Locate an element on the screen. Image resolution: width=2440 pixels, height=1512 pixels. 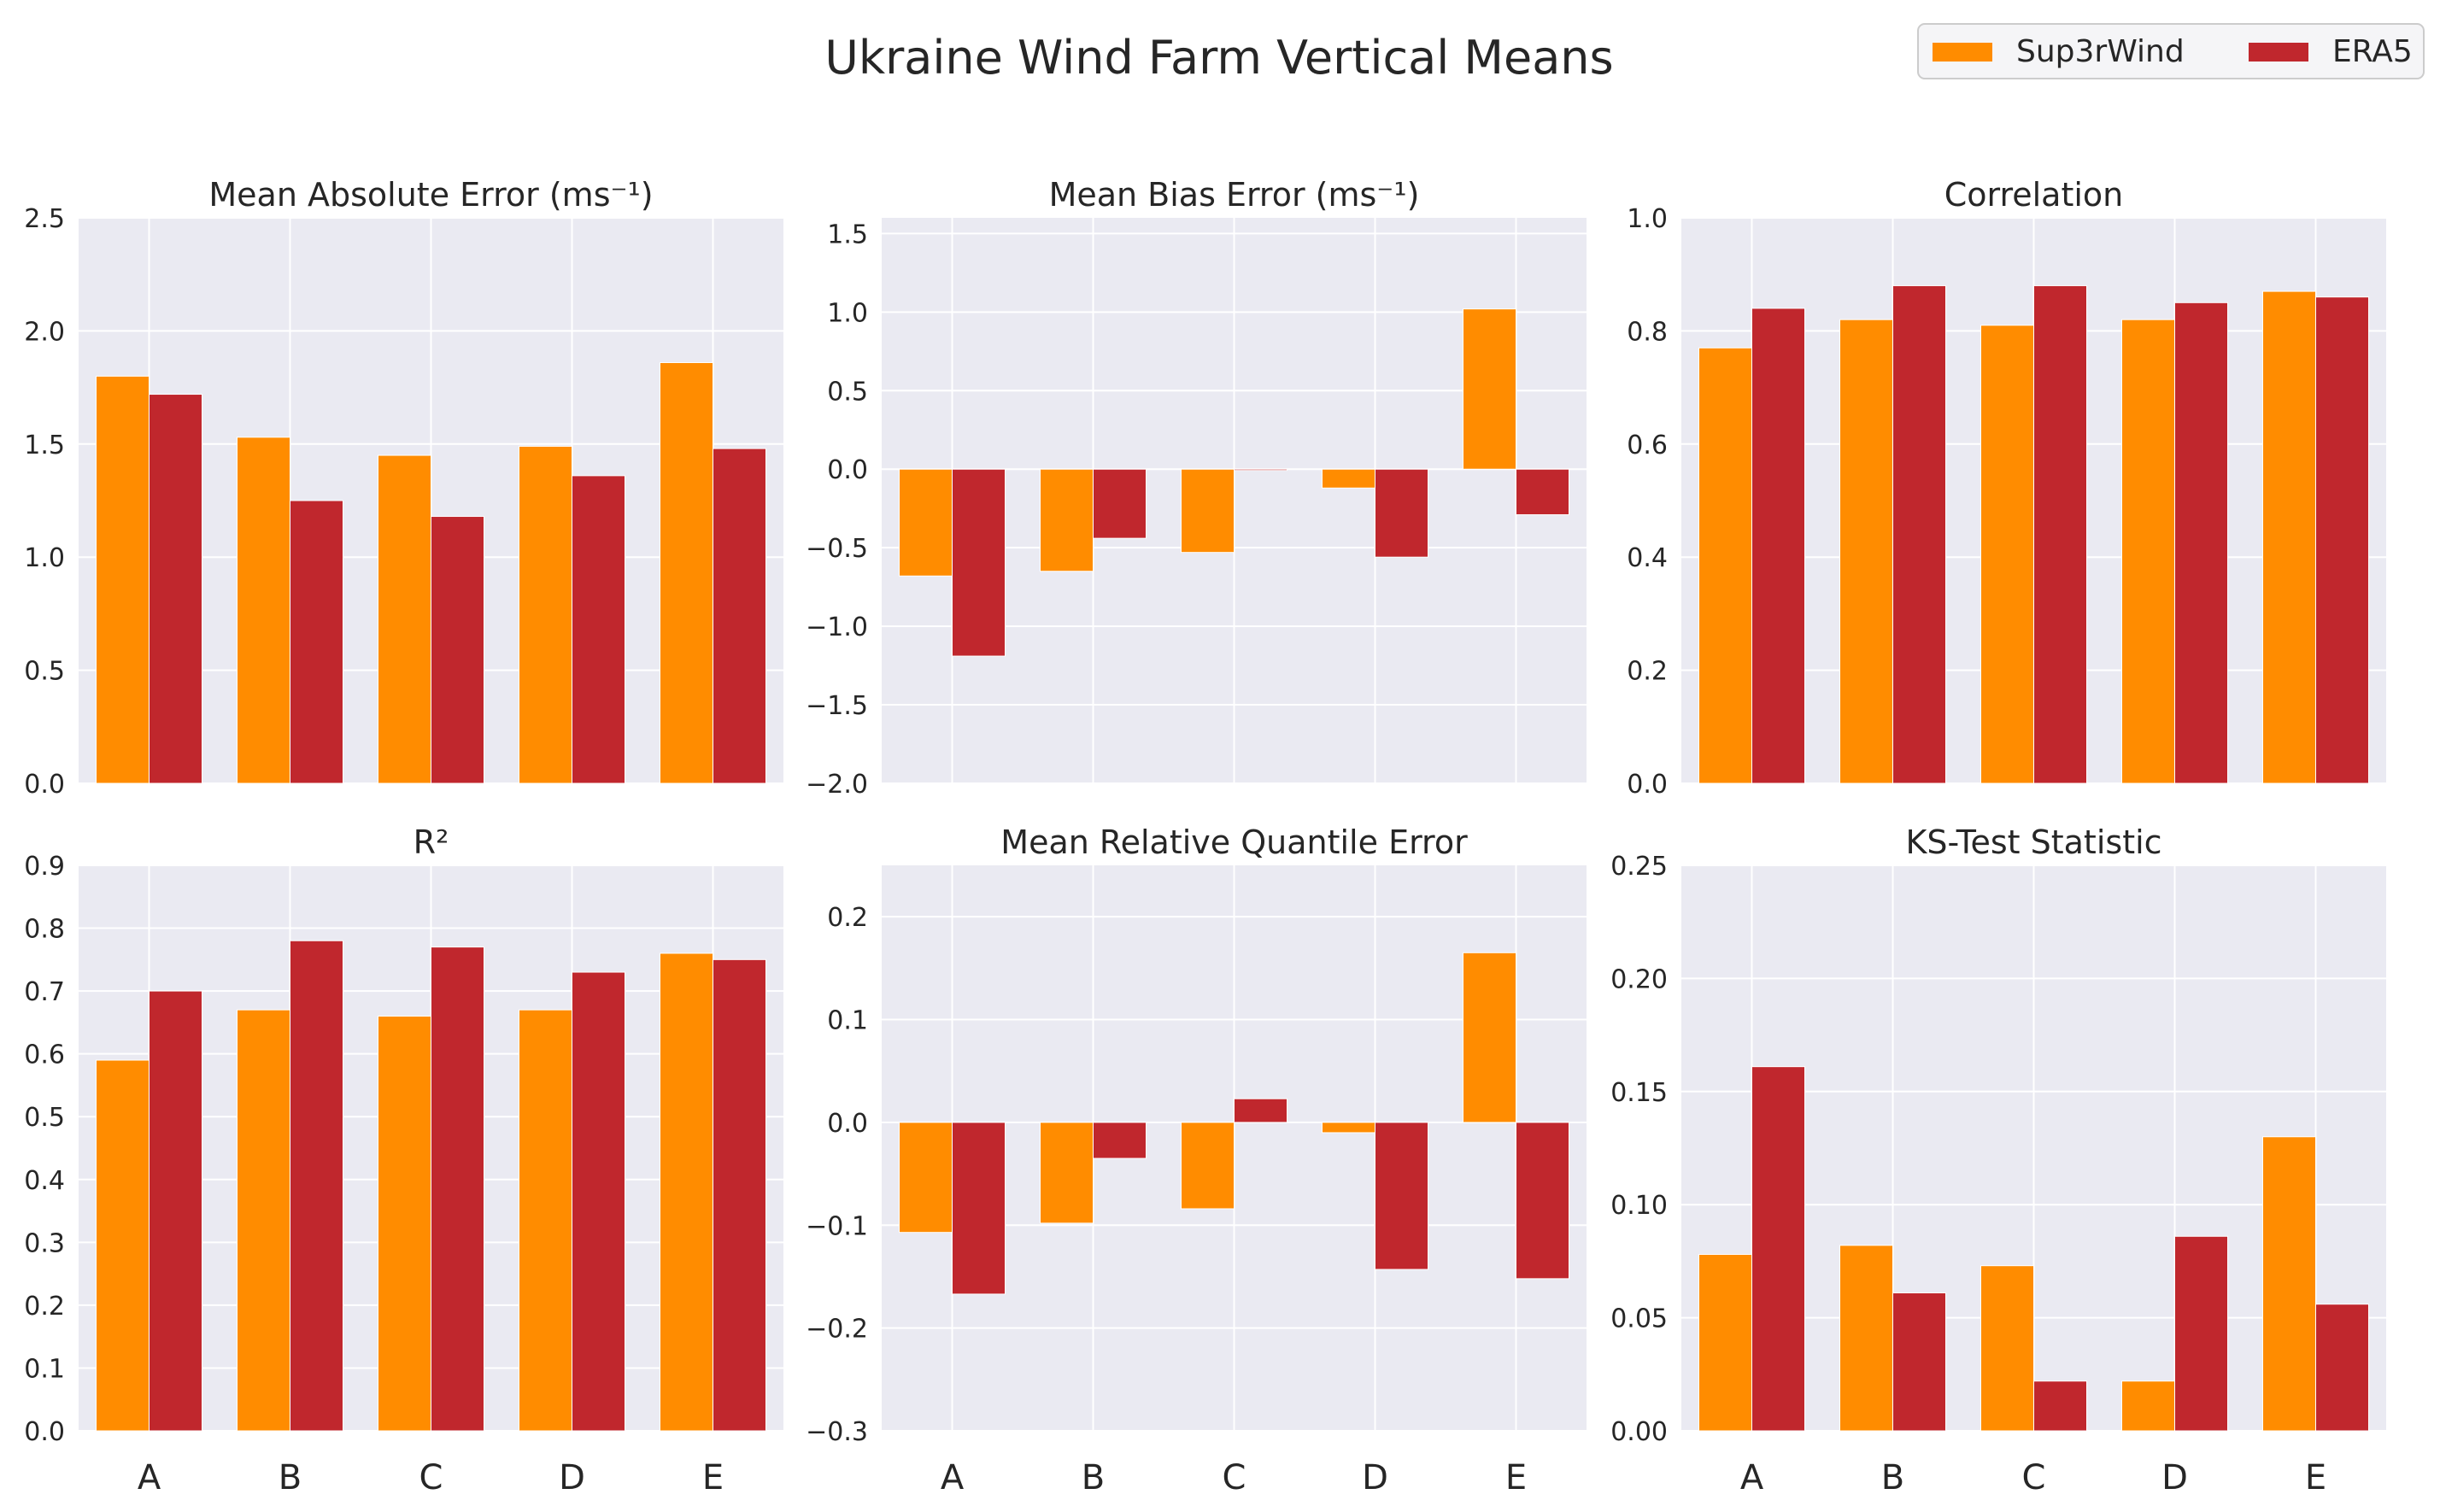
legend-swatch-sup3rwind is located at coordinates (1963, 52).